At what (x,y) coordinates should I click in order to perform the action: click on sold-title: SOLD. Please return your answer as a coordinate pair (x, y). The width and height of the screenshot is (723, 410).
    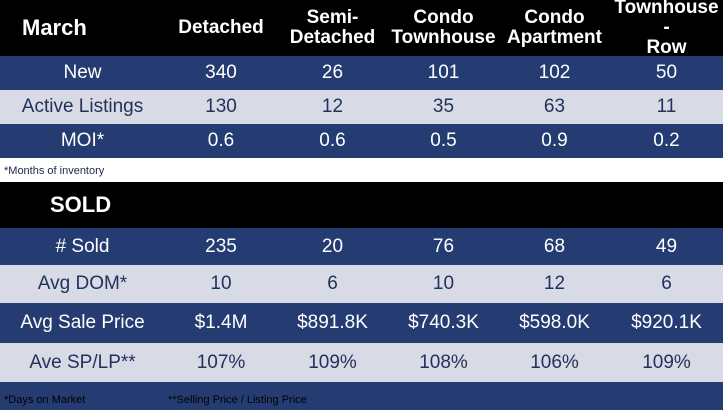
    Looking at the image, I should click on (81, 205).